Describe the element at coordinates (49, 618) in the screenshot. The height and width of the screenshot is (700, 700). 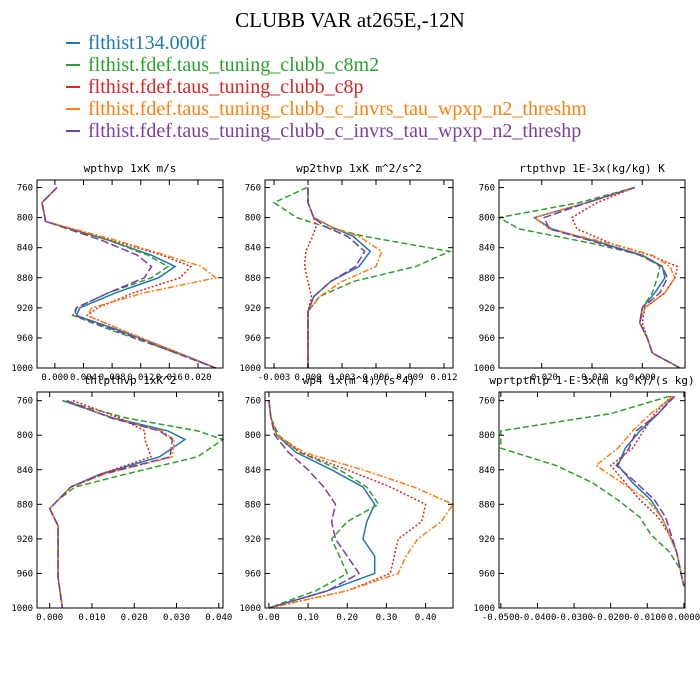
I see `x-tick-label: 0.000` at that location.